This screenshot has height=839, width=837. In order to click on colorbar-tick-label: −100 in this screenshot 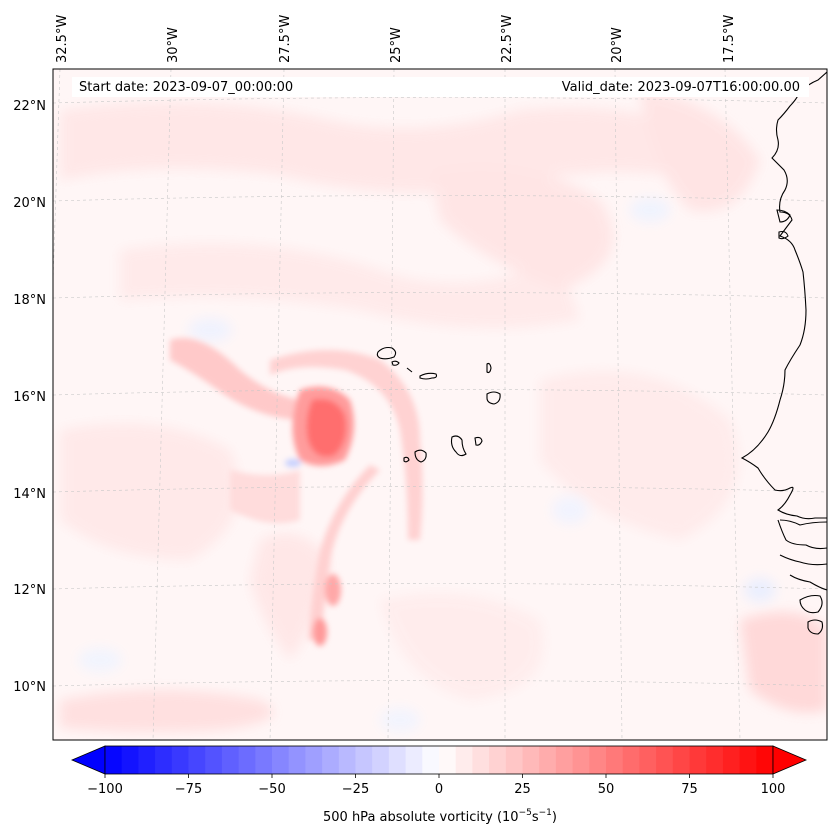, I will do `click(105, 789)`.